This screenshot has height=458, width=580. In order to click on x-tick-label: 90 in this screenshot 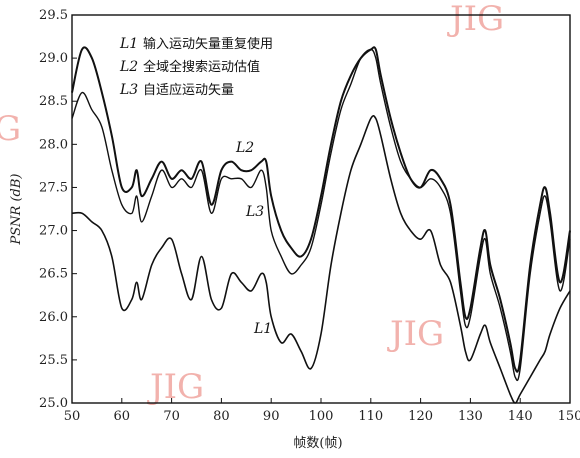, I will do `click(271, 416)`.